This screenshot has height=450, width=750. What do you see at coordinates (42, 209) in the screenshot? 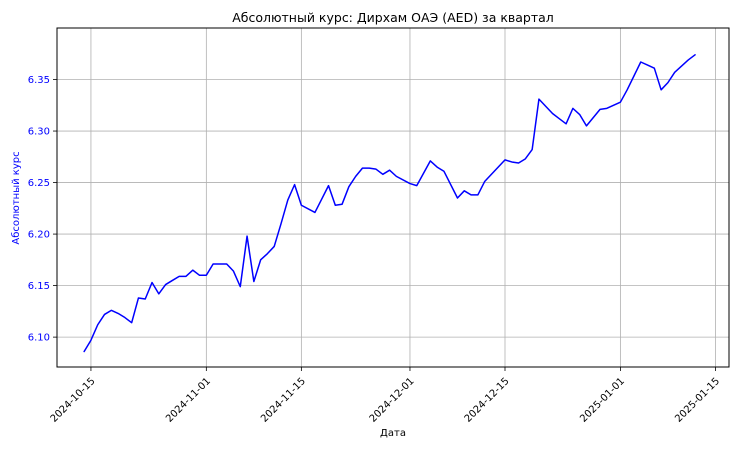
I see `y-axis-ticks: 6.10 6.15 6.20 6.25 6.30 6.35` at bounding box center [42, 209].